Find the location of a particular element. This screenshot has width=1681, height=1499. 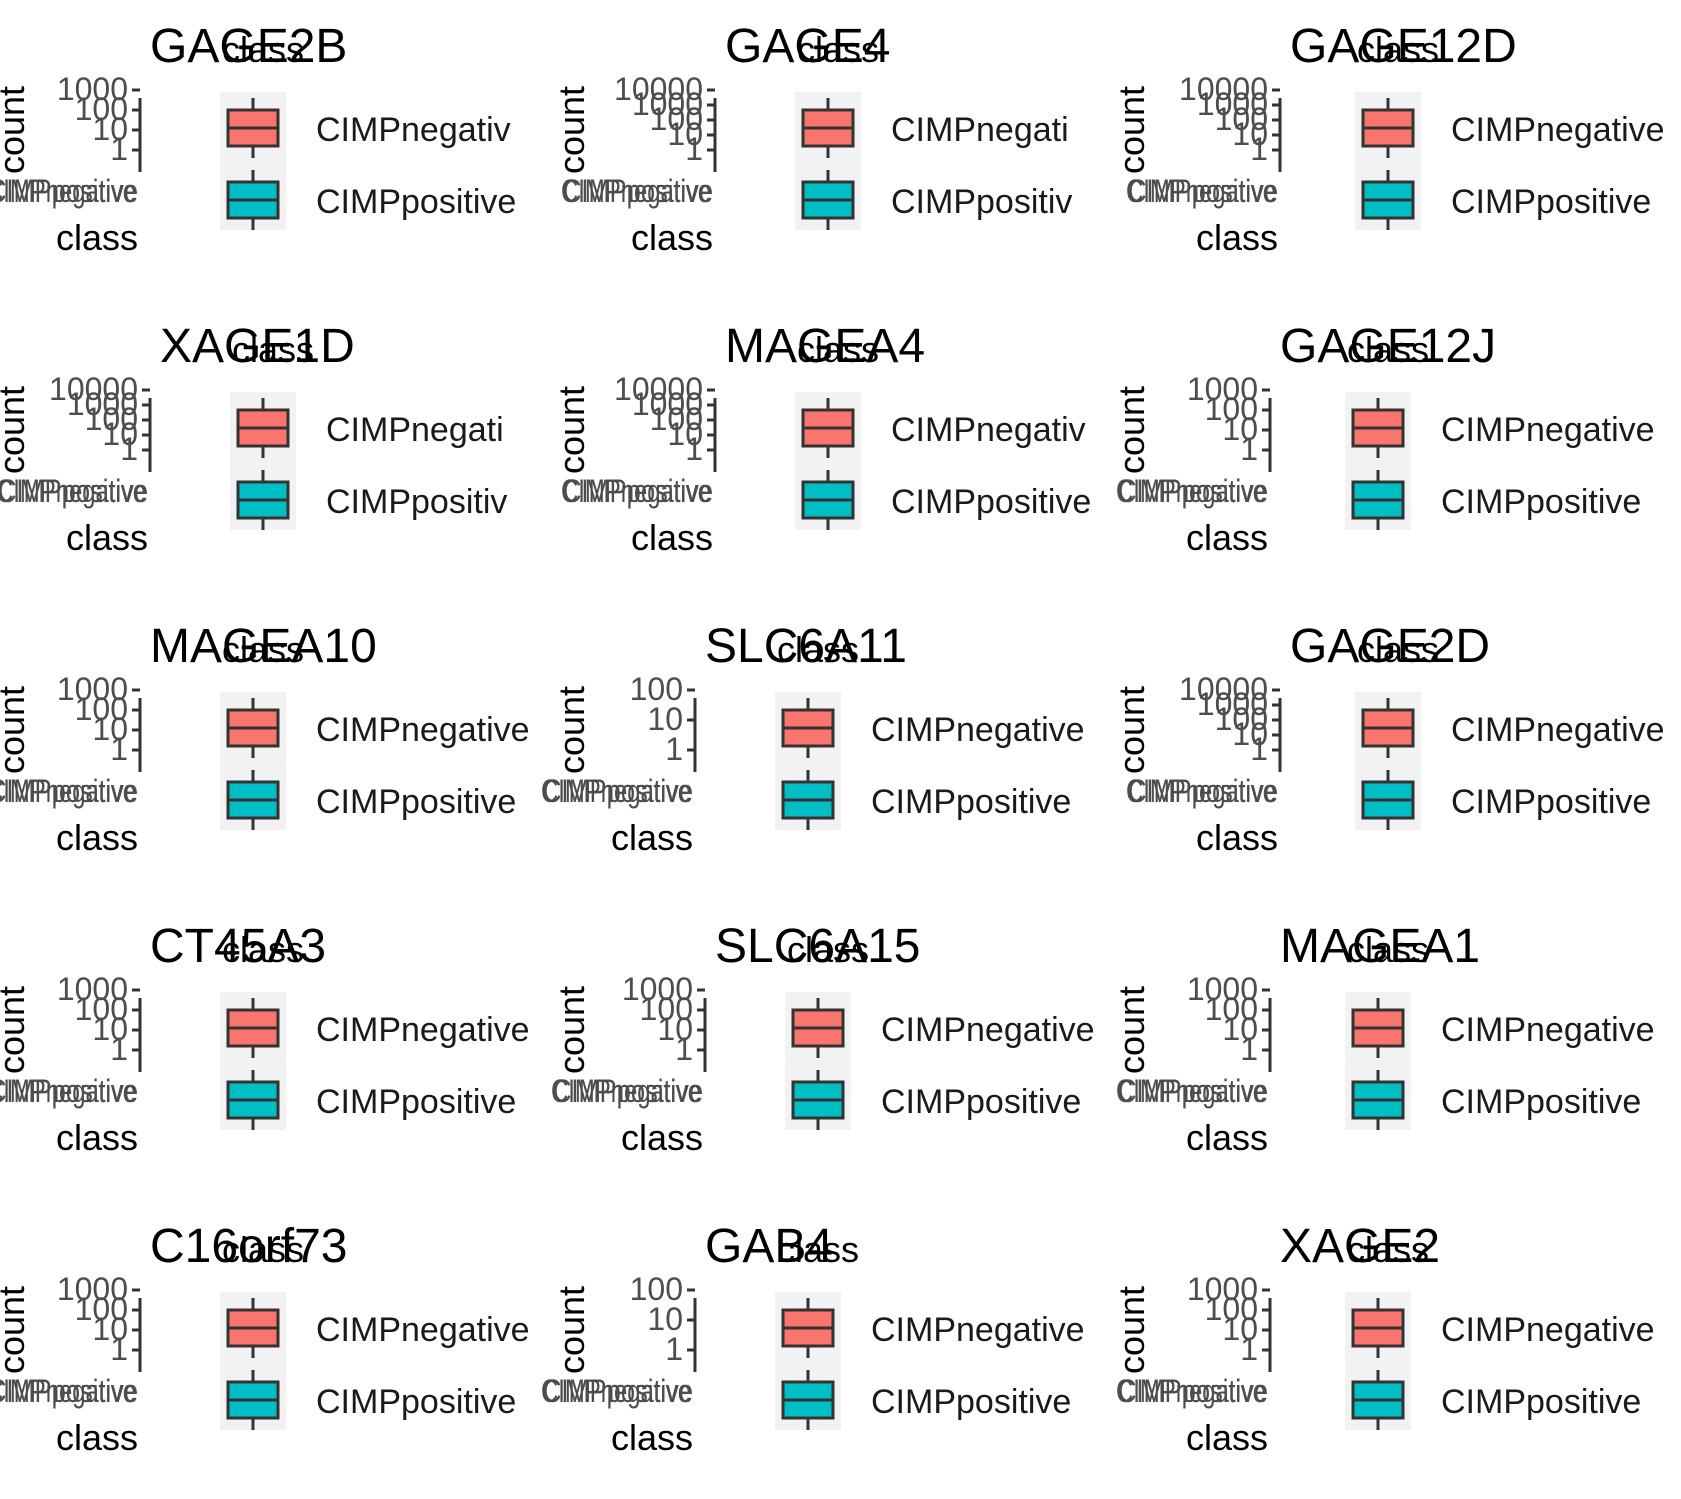

panel-title: GAB4 is located at coordinates (769, 1246).